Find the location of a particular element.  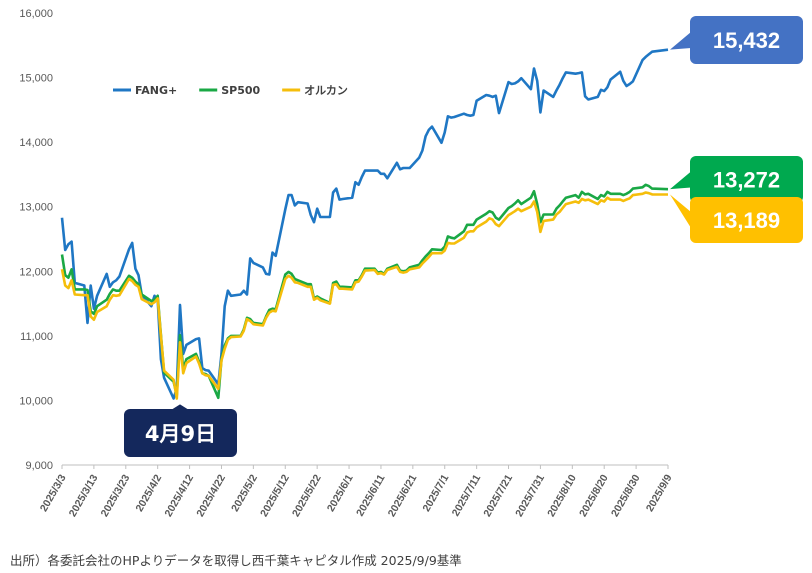

x-tick-label: 2025/3/13 is located at coordinates (84, 495).